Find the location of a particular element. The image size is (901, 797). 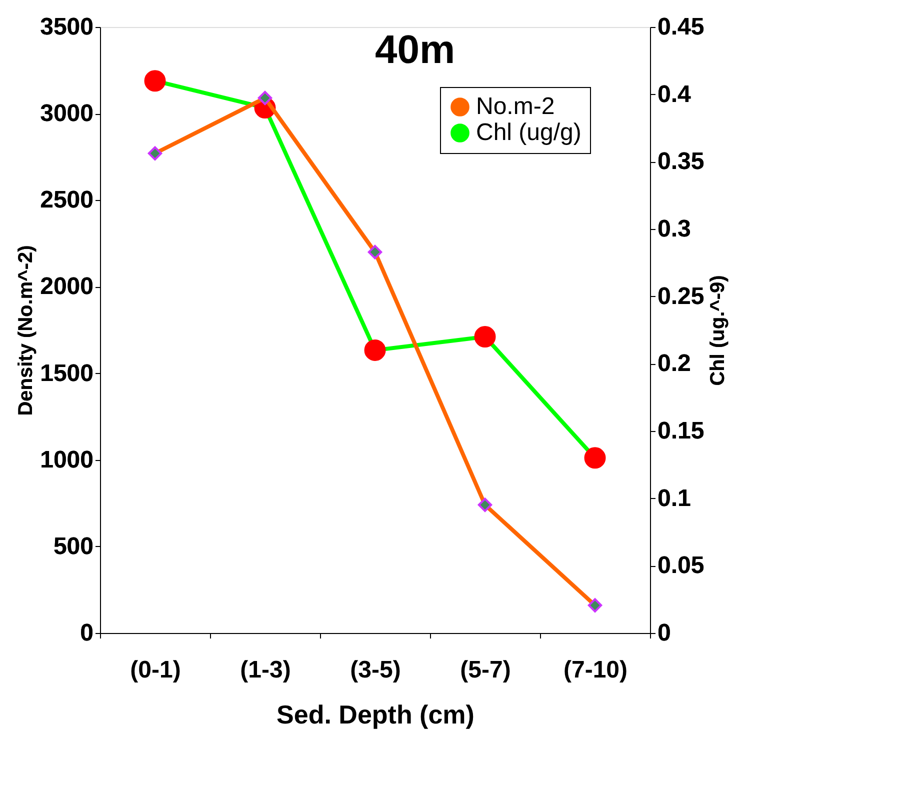

y-tick-label: 2500 is located at coordinates (67, 200).